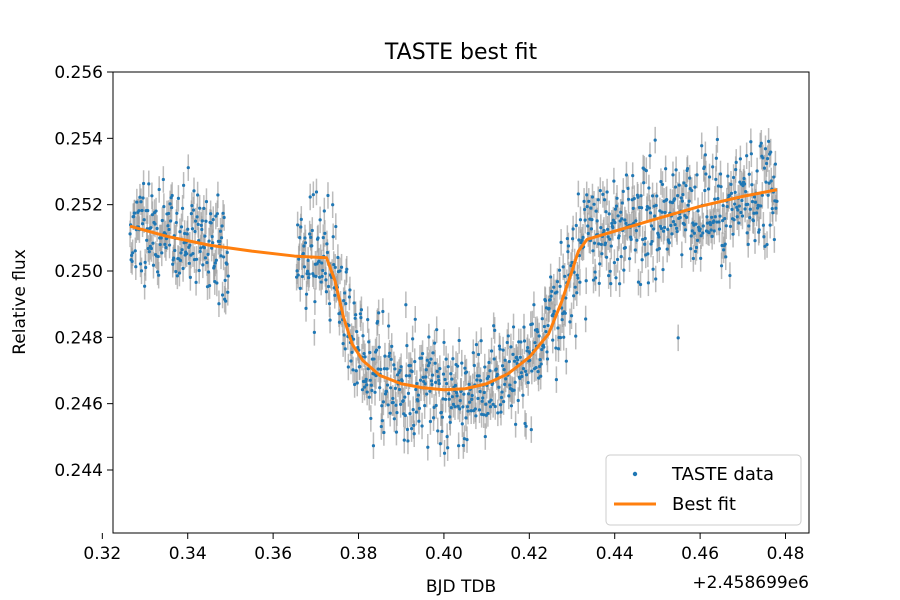  Describe the element at coordinates (78, 471) in the screenshot. I see `y-tick-label: 0.244` at that location.